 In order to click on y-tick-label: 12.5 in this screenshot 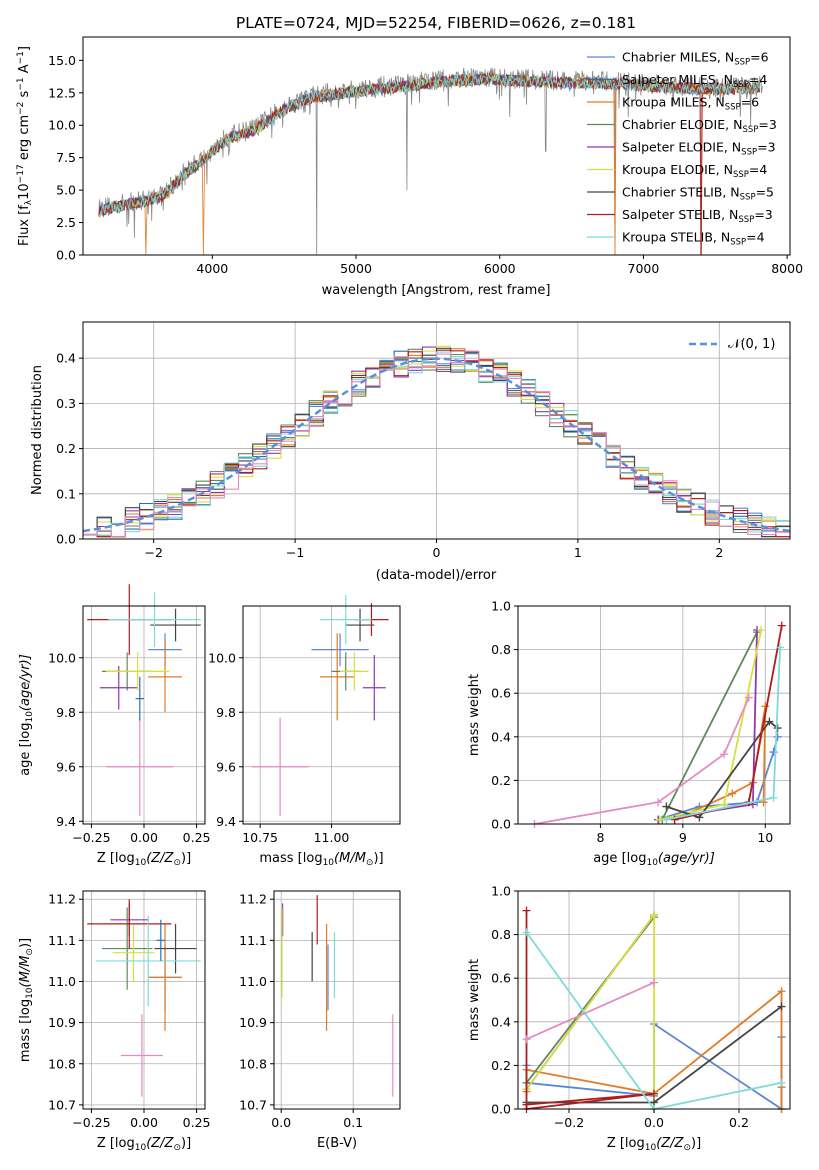, I will do `click(62, 92)`.